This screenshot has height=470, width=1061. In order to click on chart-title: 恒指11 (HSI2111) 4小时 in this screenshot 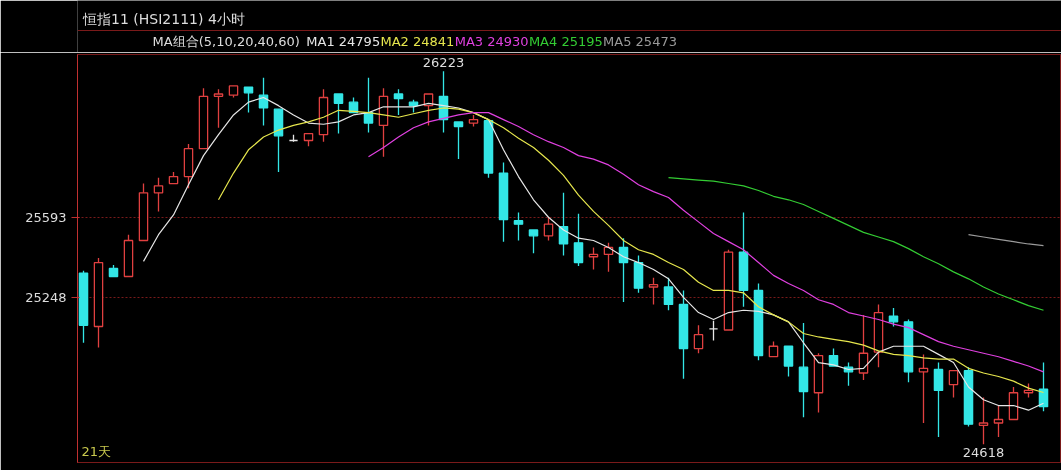, I will do `click(163, 18)`.